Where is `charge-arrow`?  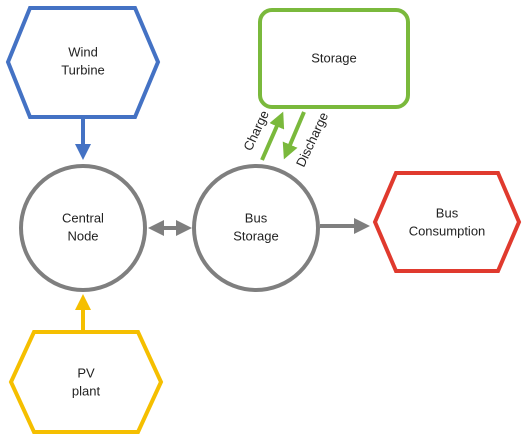 charge-arrow is located at coordinates (272, 136).